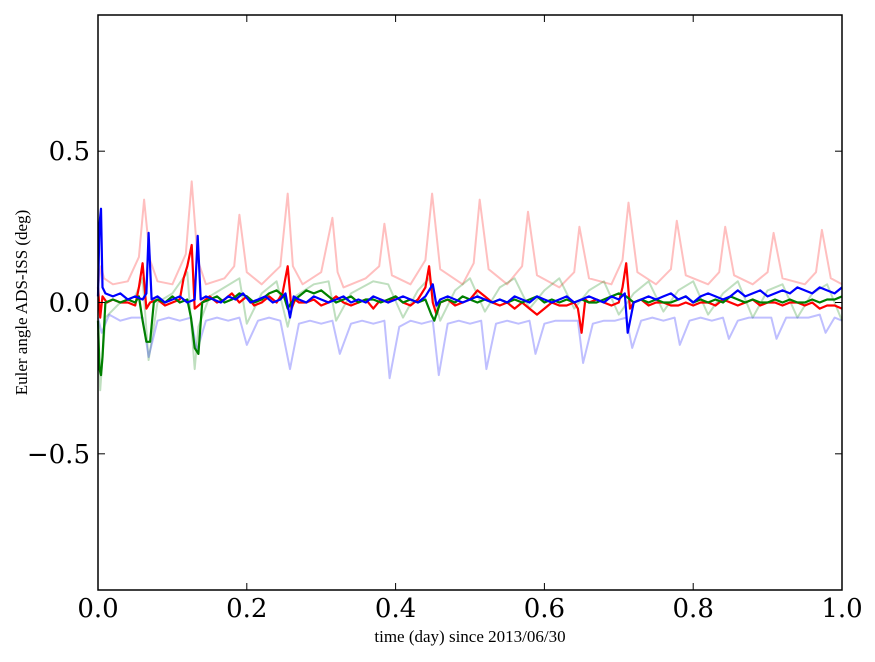 The image size is (875, 662). Describe the element at coordinates (21, 303) in the screenshot. I see `y-axis-label: Euler angle ADS-ISS (deg)` at that location.